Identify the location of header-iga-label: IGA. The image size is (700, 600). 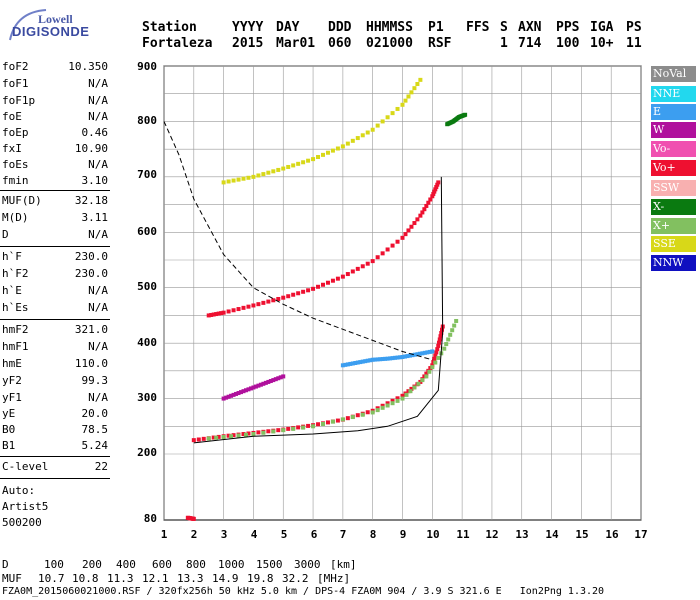
(602, 27).